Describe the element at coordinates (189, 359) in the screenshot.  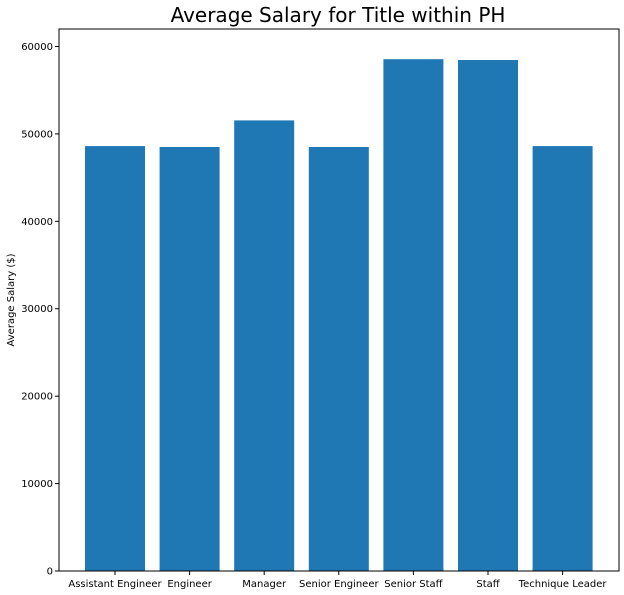
I see `bar-engineer` at that location.